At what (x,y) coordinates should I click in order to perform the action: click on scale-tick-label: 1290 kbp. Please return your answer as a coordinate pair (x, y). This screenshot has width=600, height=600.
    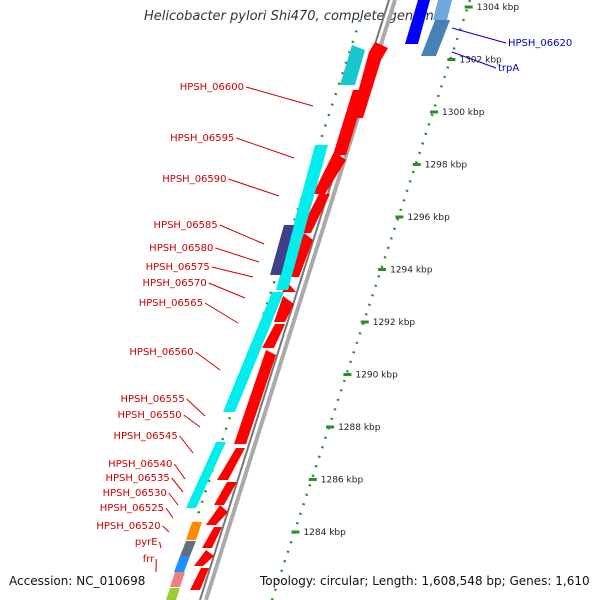
    Looking at the image, I should click on (376, 376).